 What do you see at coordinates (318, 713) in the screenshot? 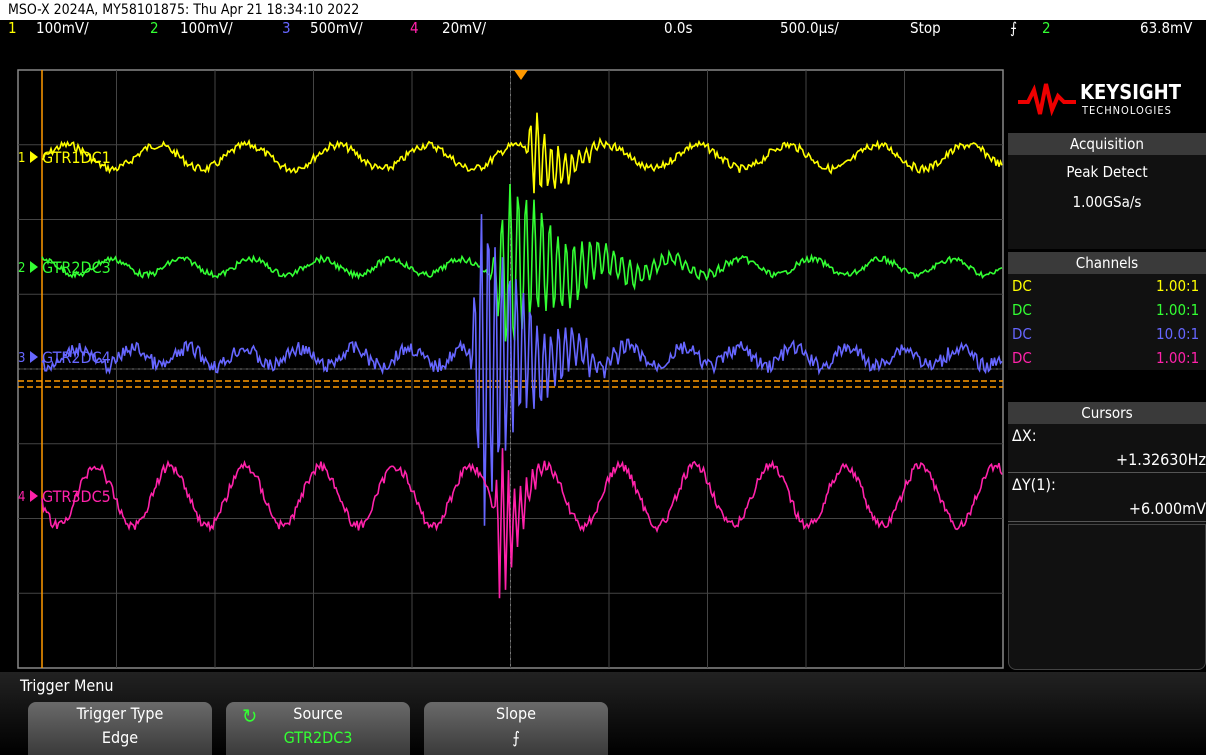
I see `key-label: Source` at bounding box center [318, 713].